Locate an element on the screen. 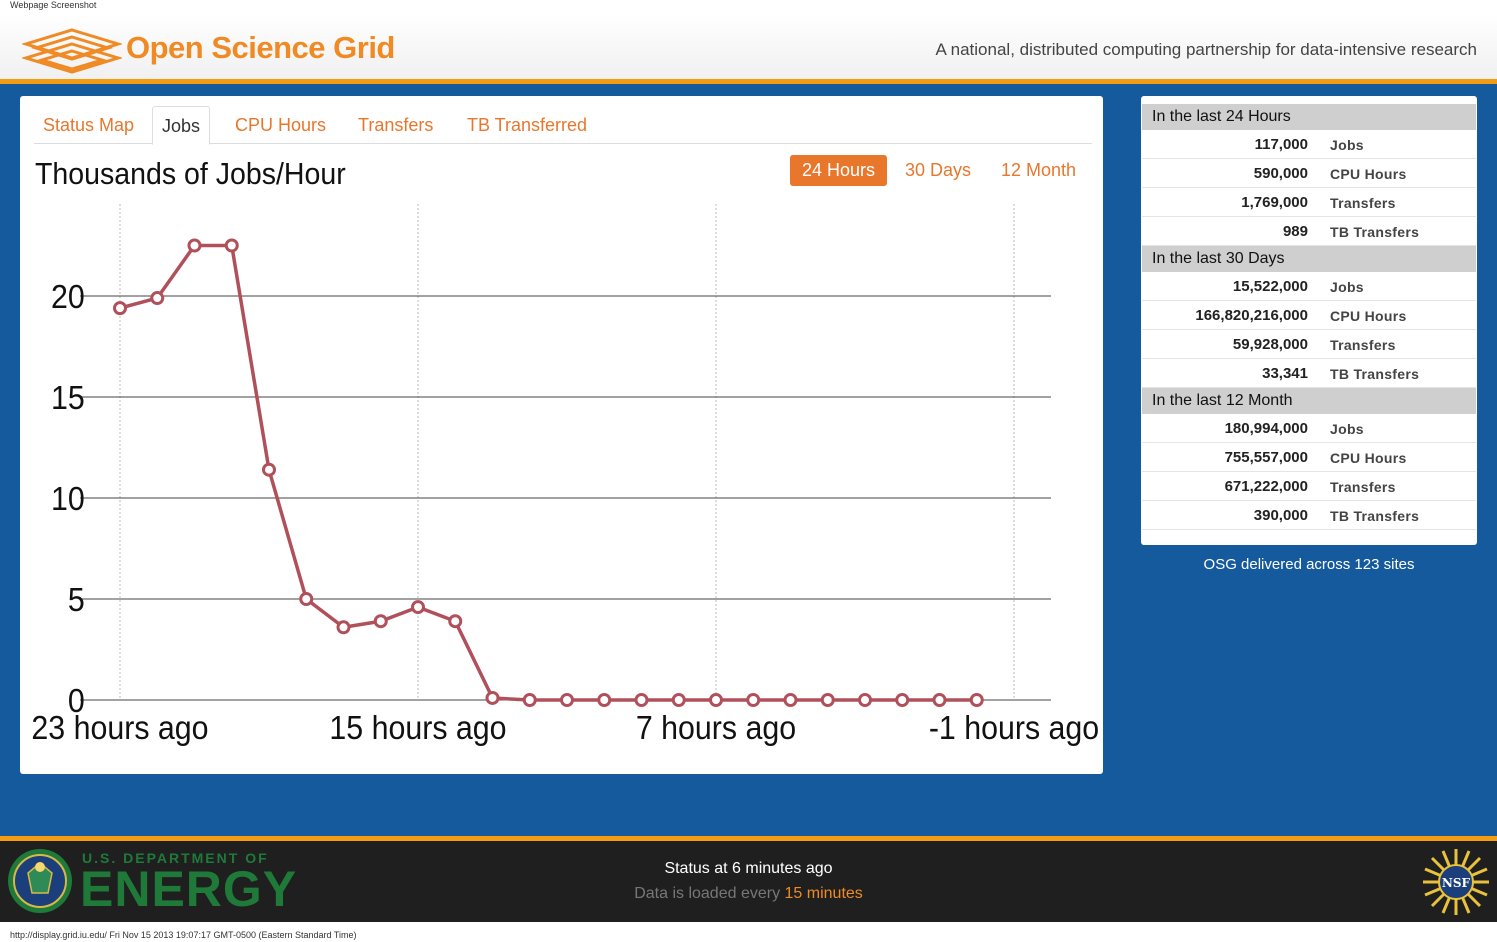 The width and height of the screenshot is (1497, 942). stat-value: 180,994,000 is located at coordinates (1266, 428).